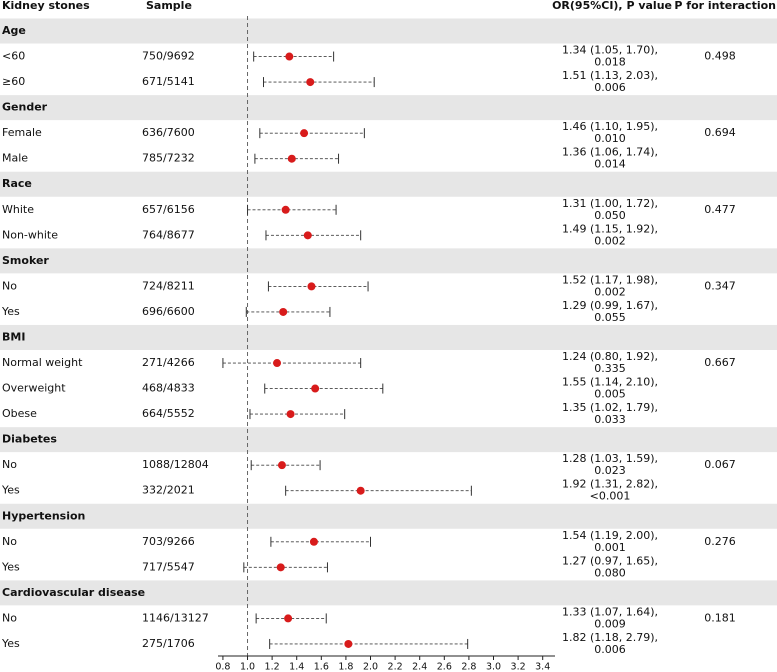  What do you see at coordinates (610, 470) in the screenshot?
I see `p-value: 0.023` at bounding box center [610, 470].